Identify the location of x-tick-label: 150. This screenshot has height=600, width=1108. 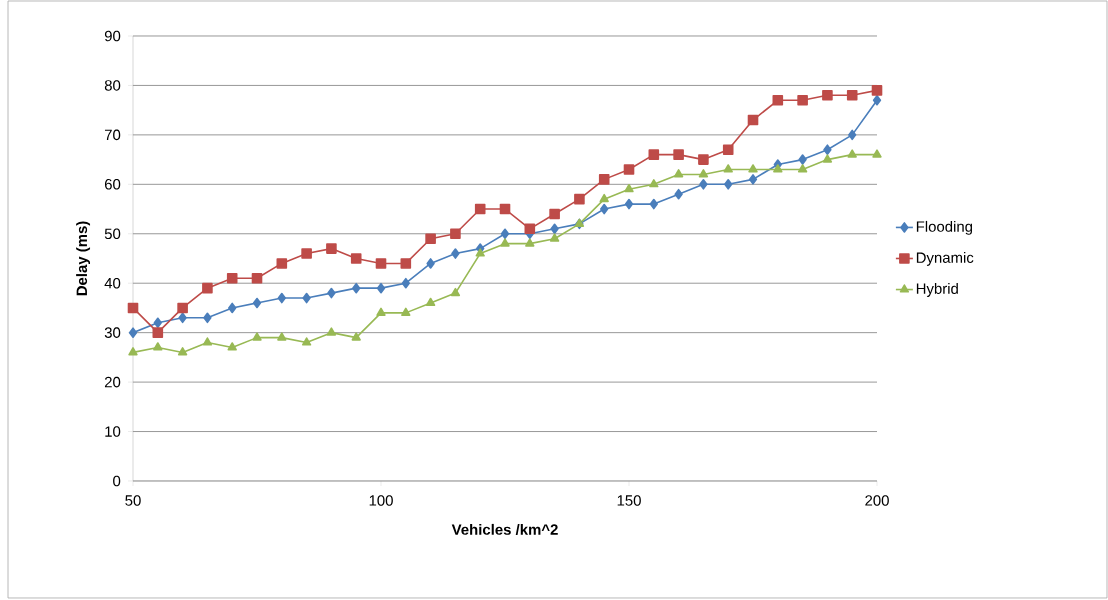
(629, 500).